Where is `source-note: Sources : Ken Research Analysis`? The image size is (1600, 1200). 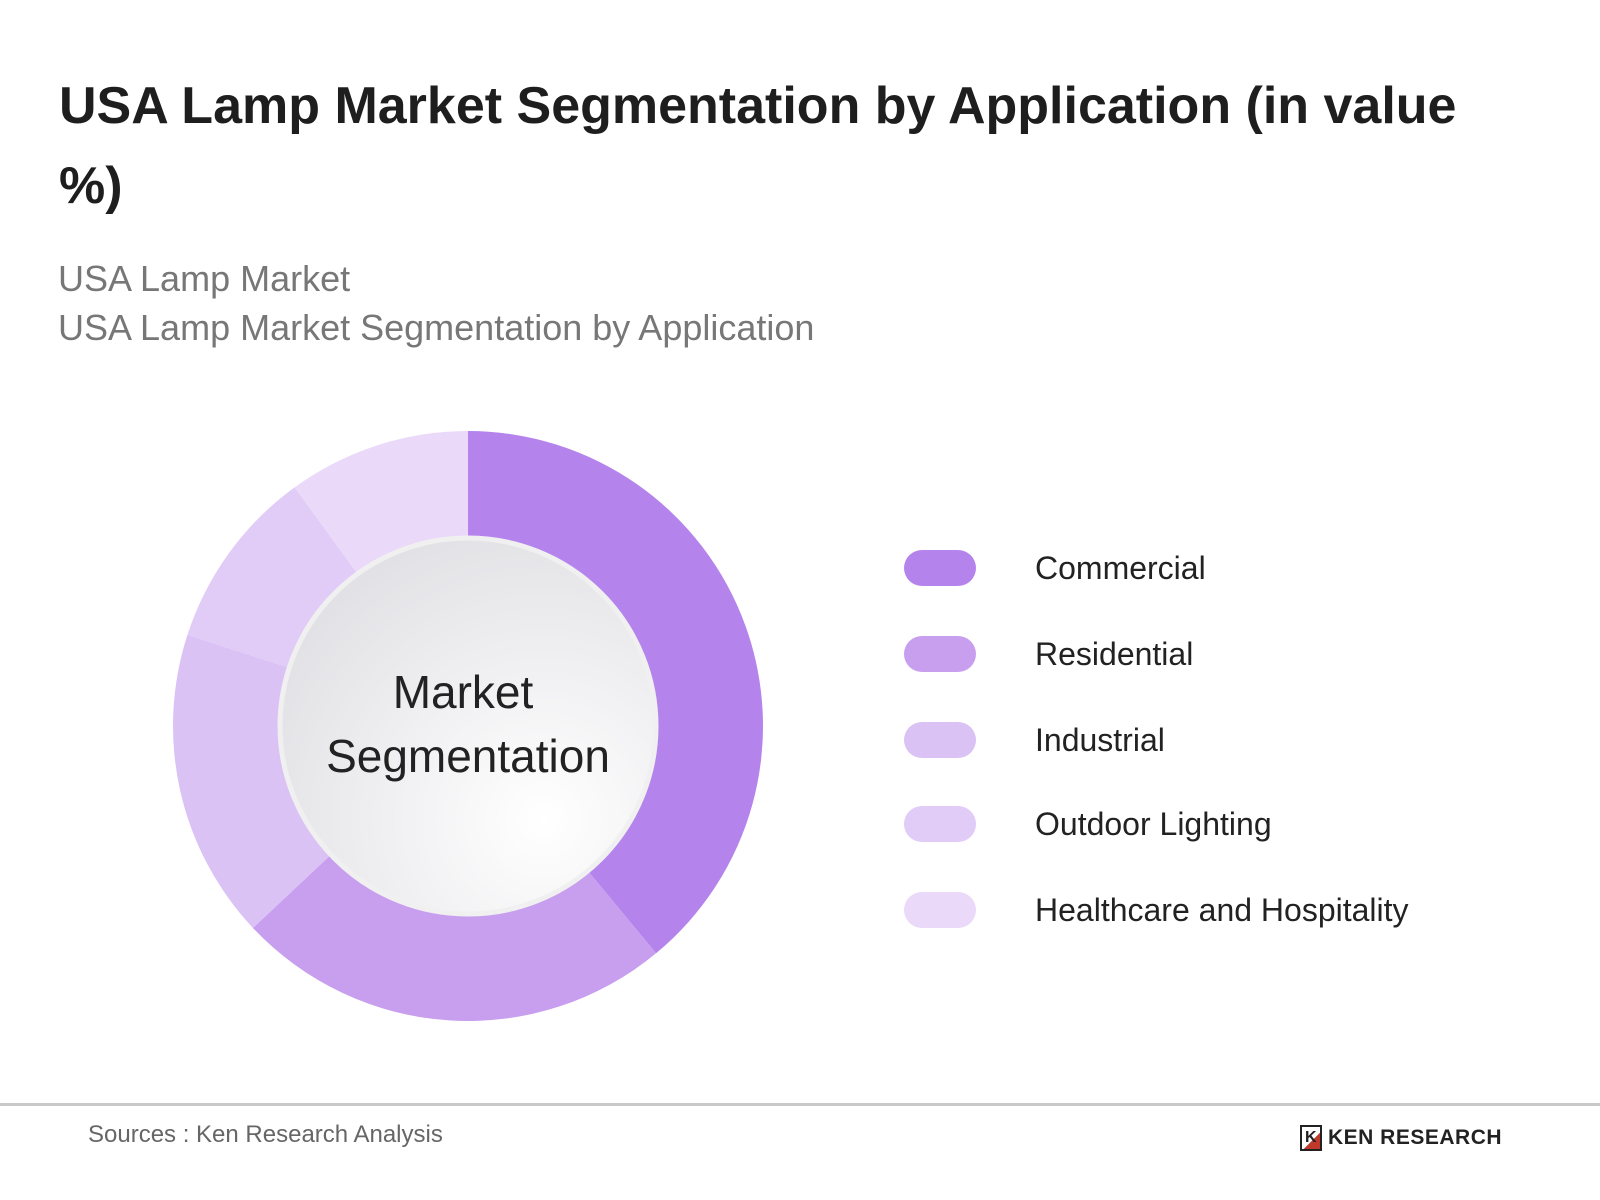
source-note: Sources : Ken Research Analysis is located at coordinates (265, 1134).